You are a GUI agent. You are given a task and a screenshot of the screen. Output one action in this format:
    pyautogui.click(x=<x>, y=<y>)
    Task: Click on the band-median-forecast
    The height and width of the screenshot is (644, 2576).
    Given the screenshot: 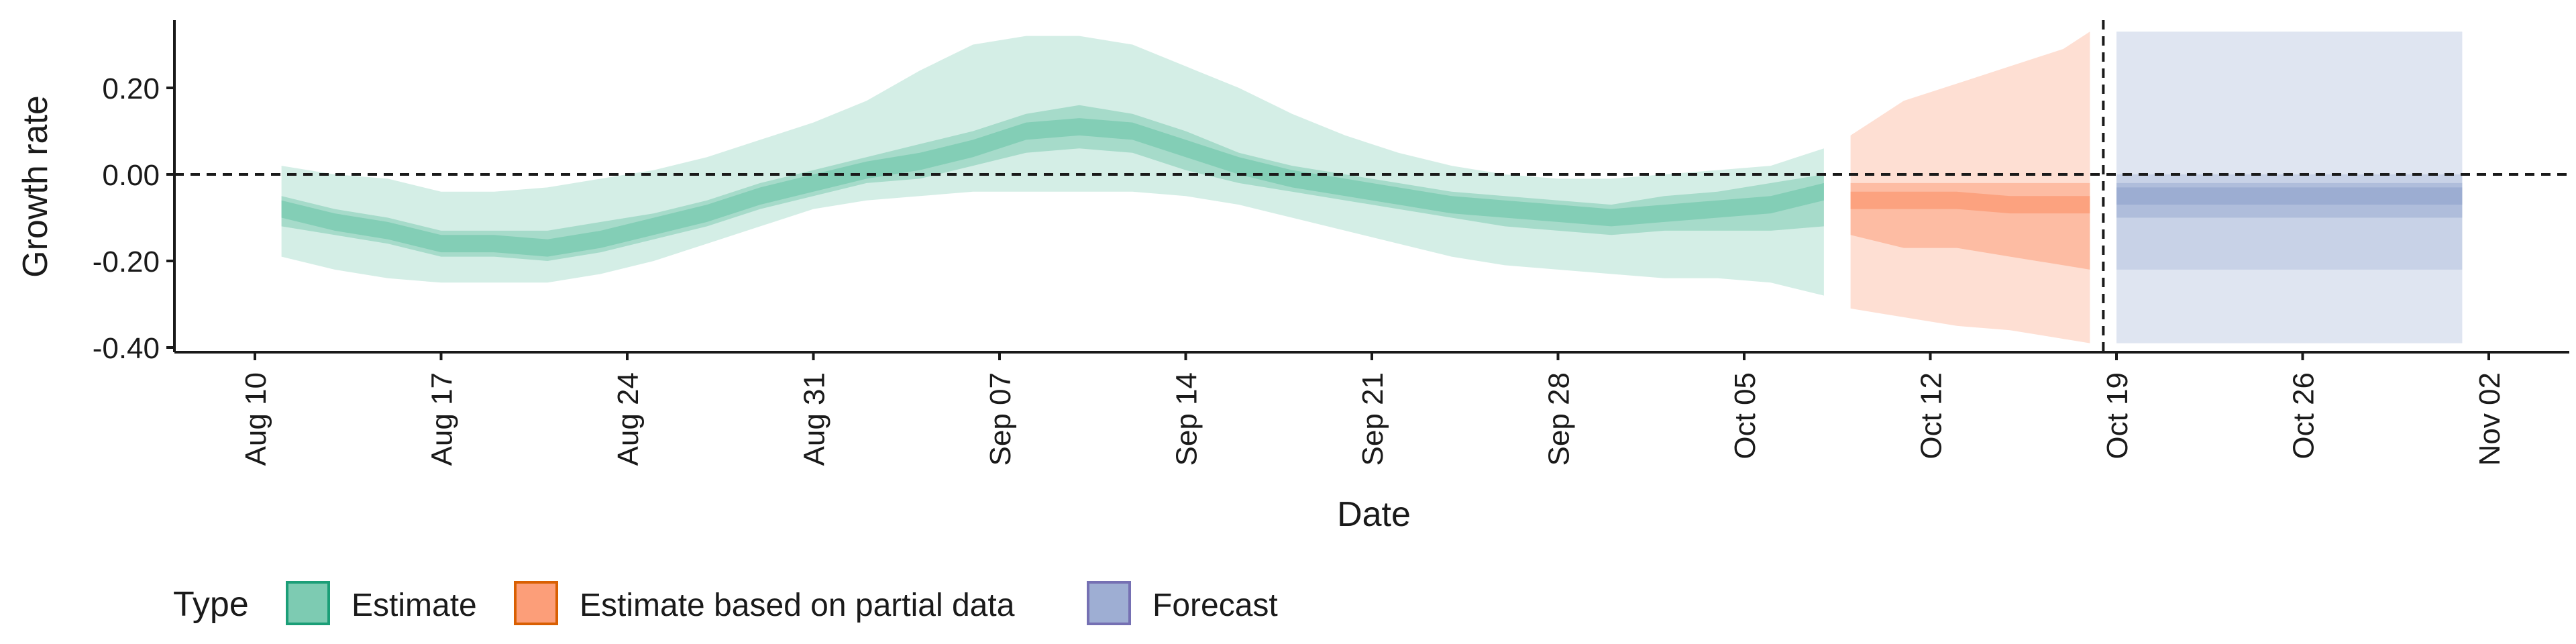 What is the action you would take?
    pyautogui.click(x=2289, y=196)
    